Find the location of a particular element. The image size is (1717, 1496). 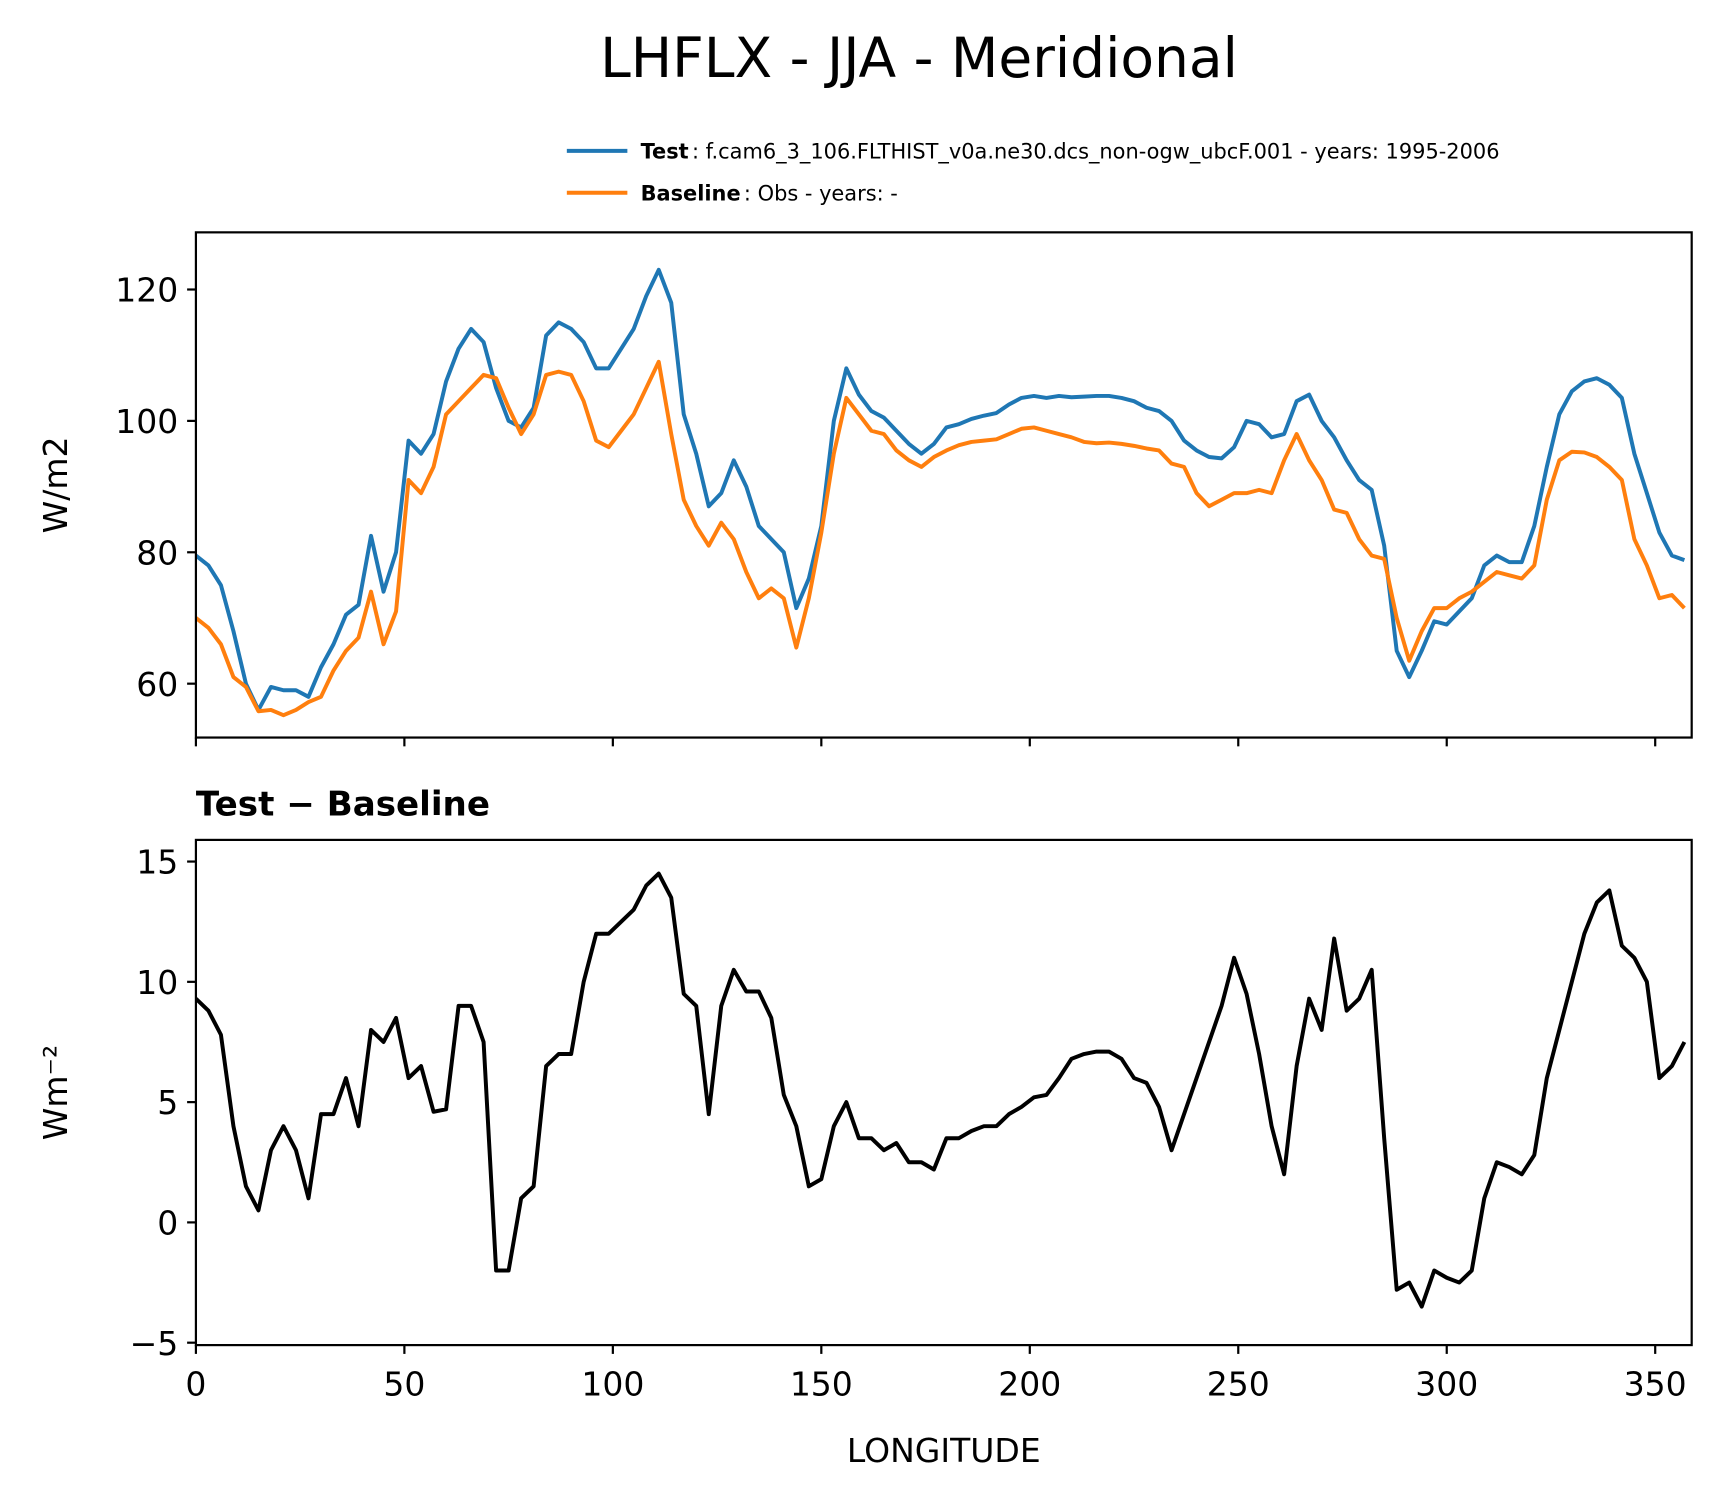

x-tick-label: 50 is located at coordinates (404, 1384).